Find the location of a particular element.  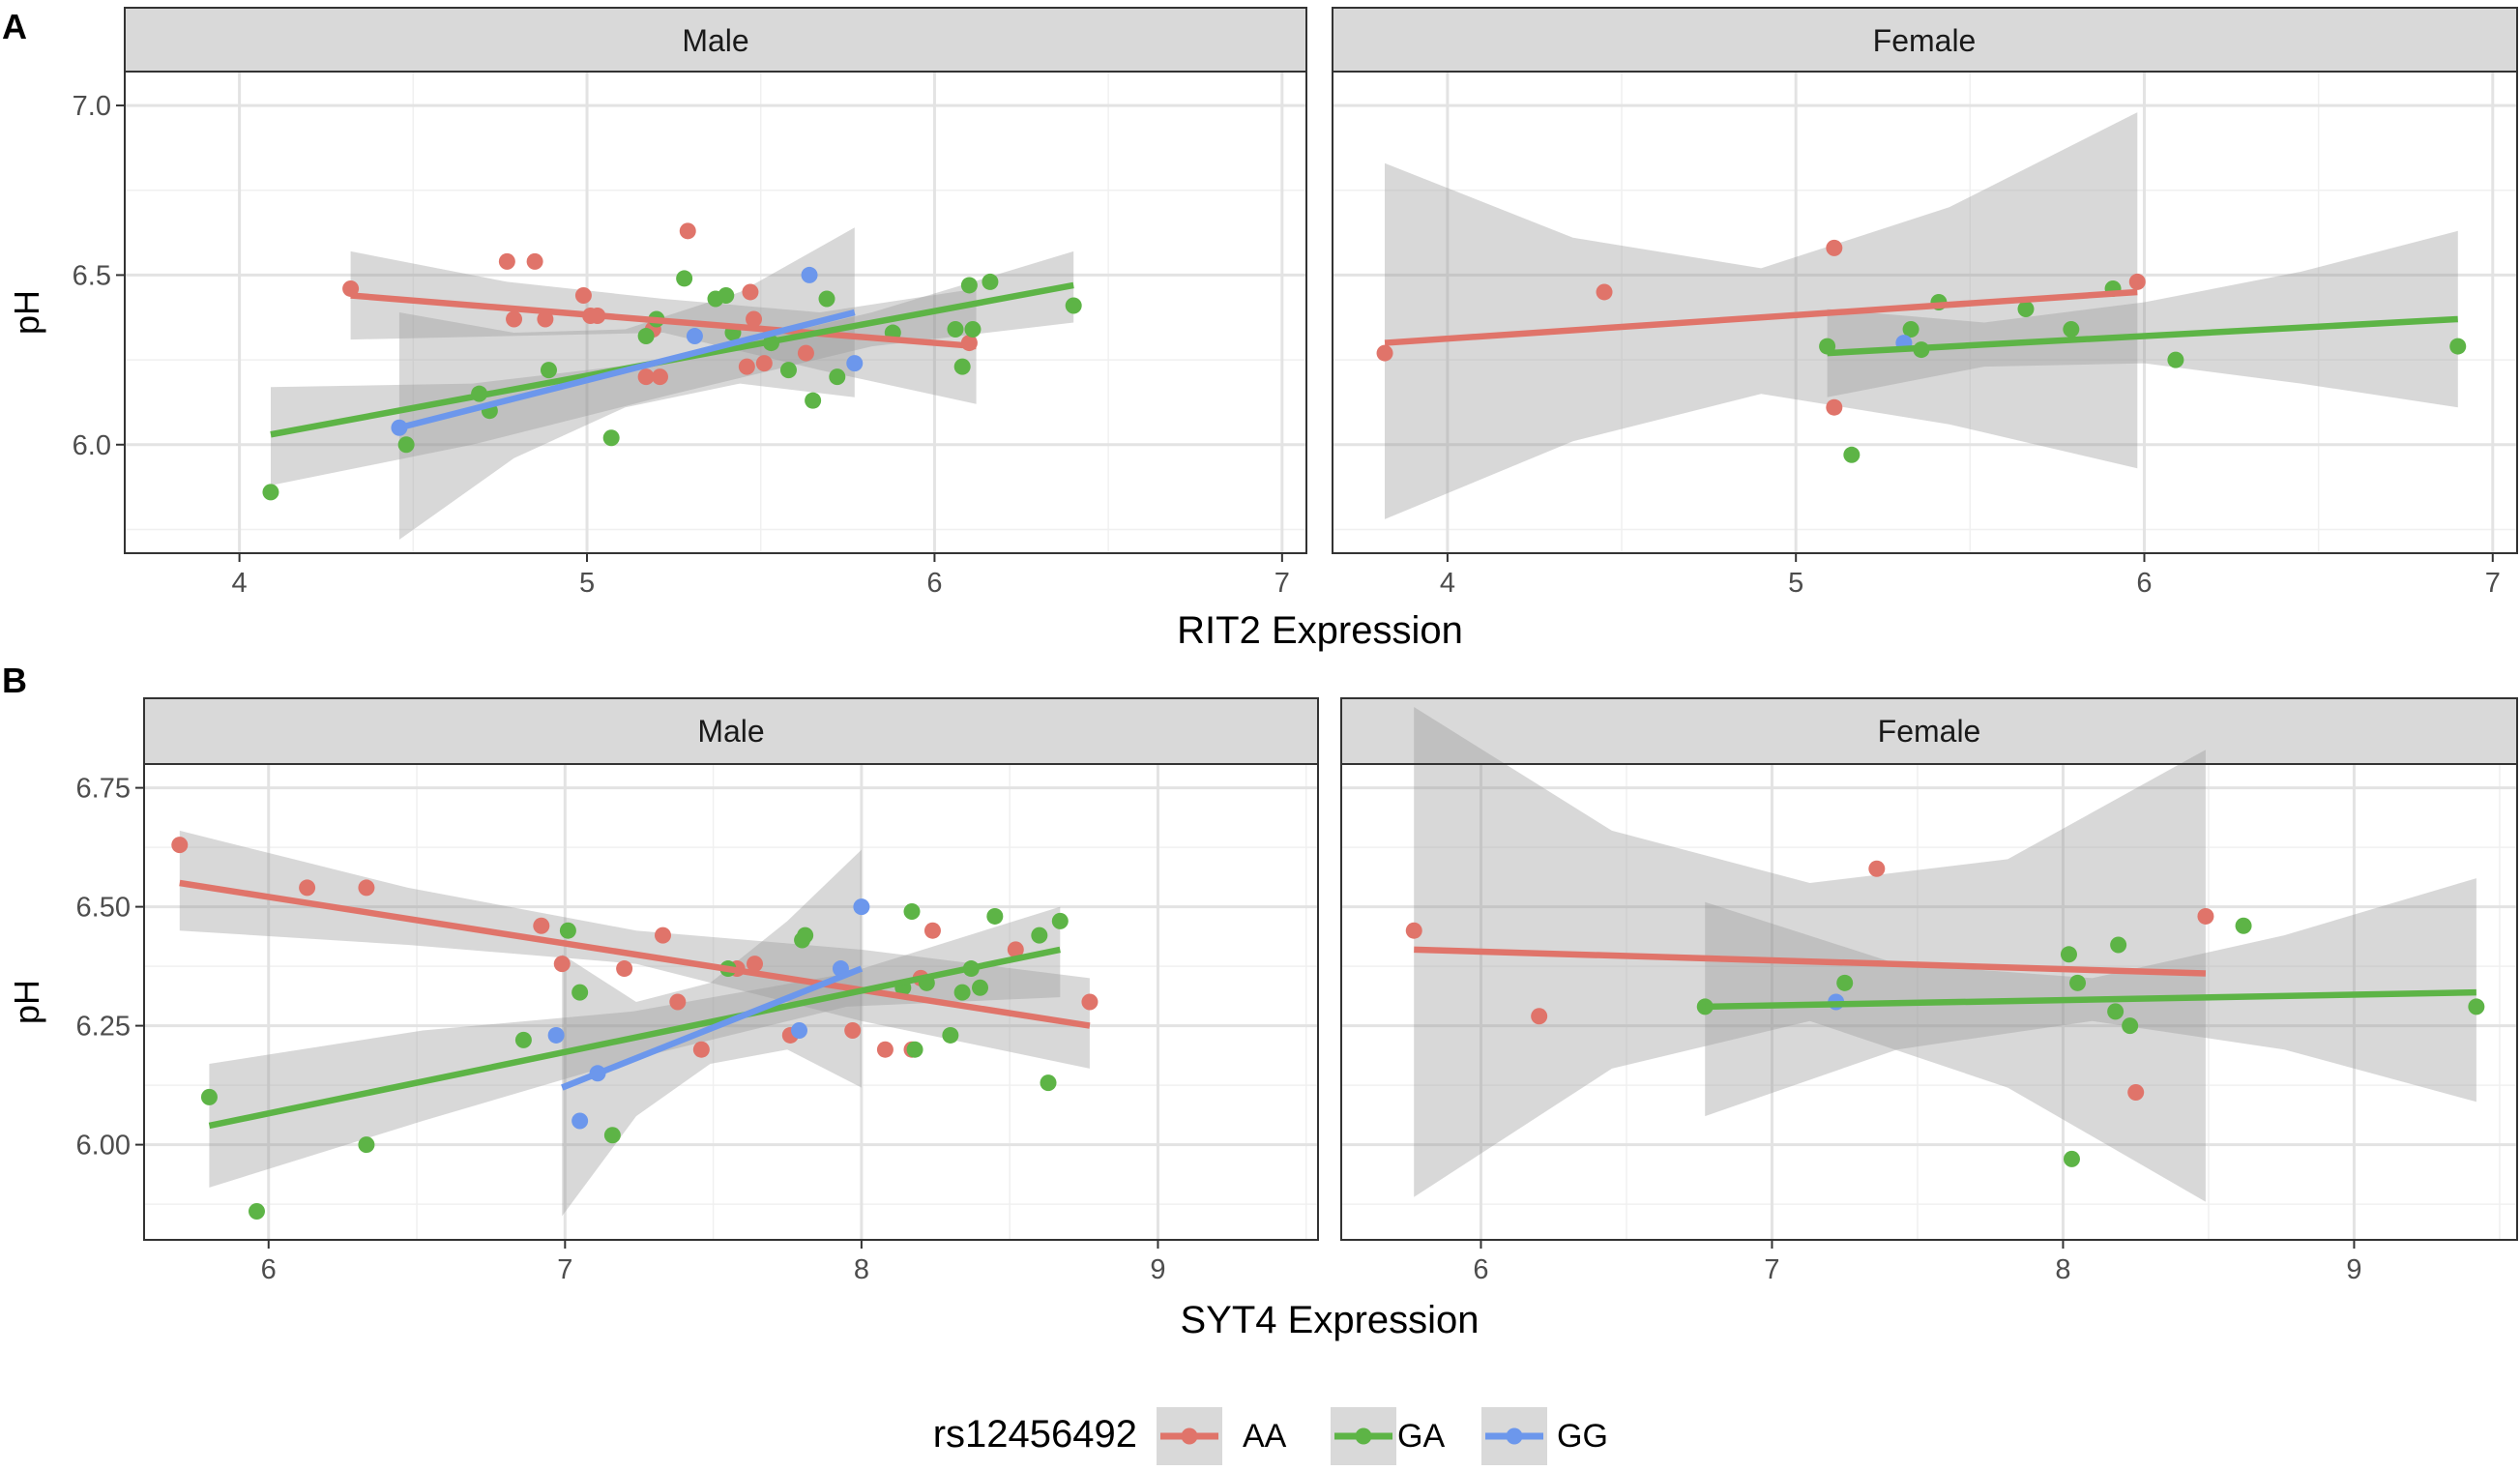

confidence-band-gg is located at coordinates (626, 384).